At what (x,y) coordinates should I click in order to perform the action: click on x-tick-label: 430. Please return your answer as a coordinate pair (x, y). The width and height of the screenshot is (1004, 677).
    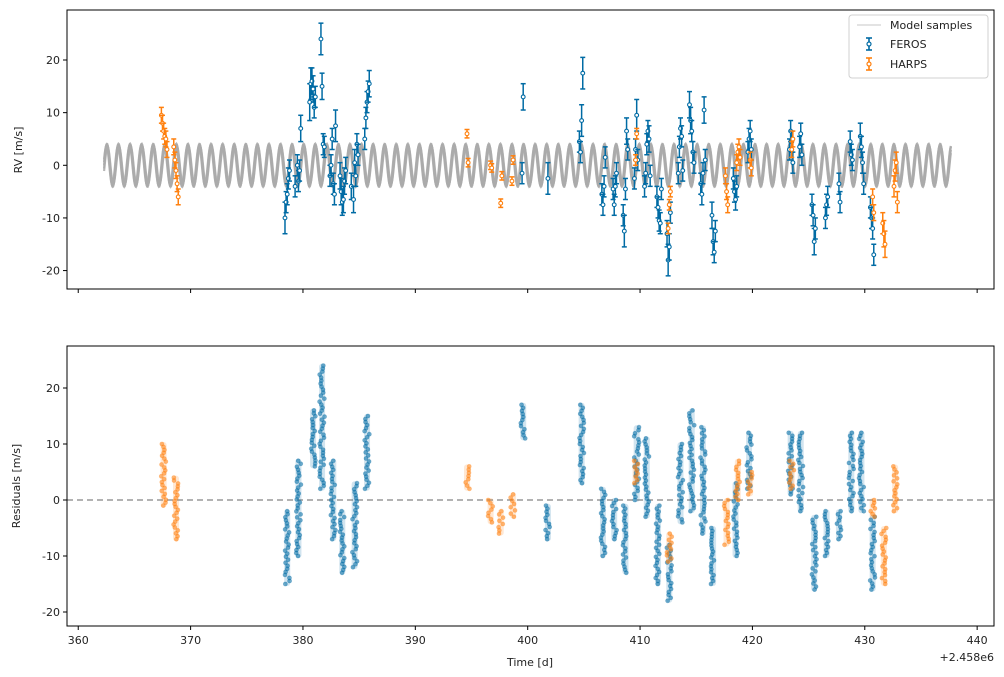
    Looking at the image, I should click on (864, 640).